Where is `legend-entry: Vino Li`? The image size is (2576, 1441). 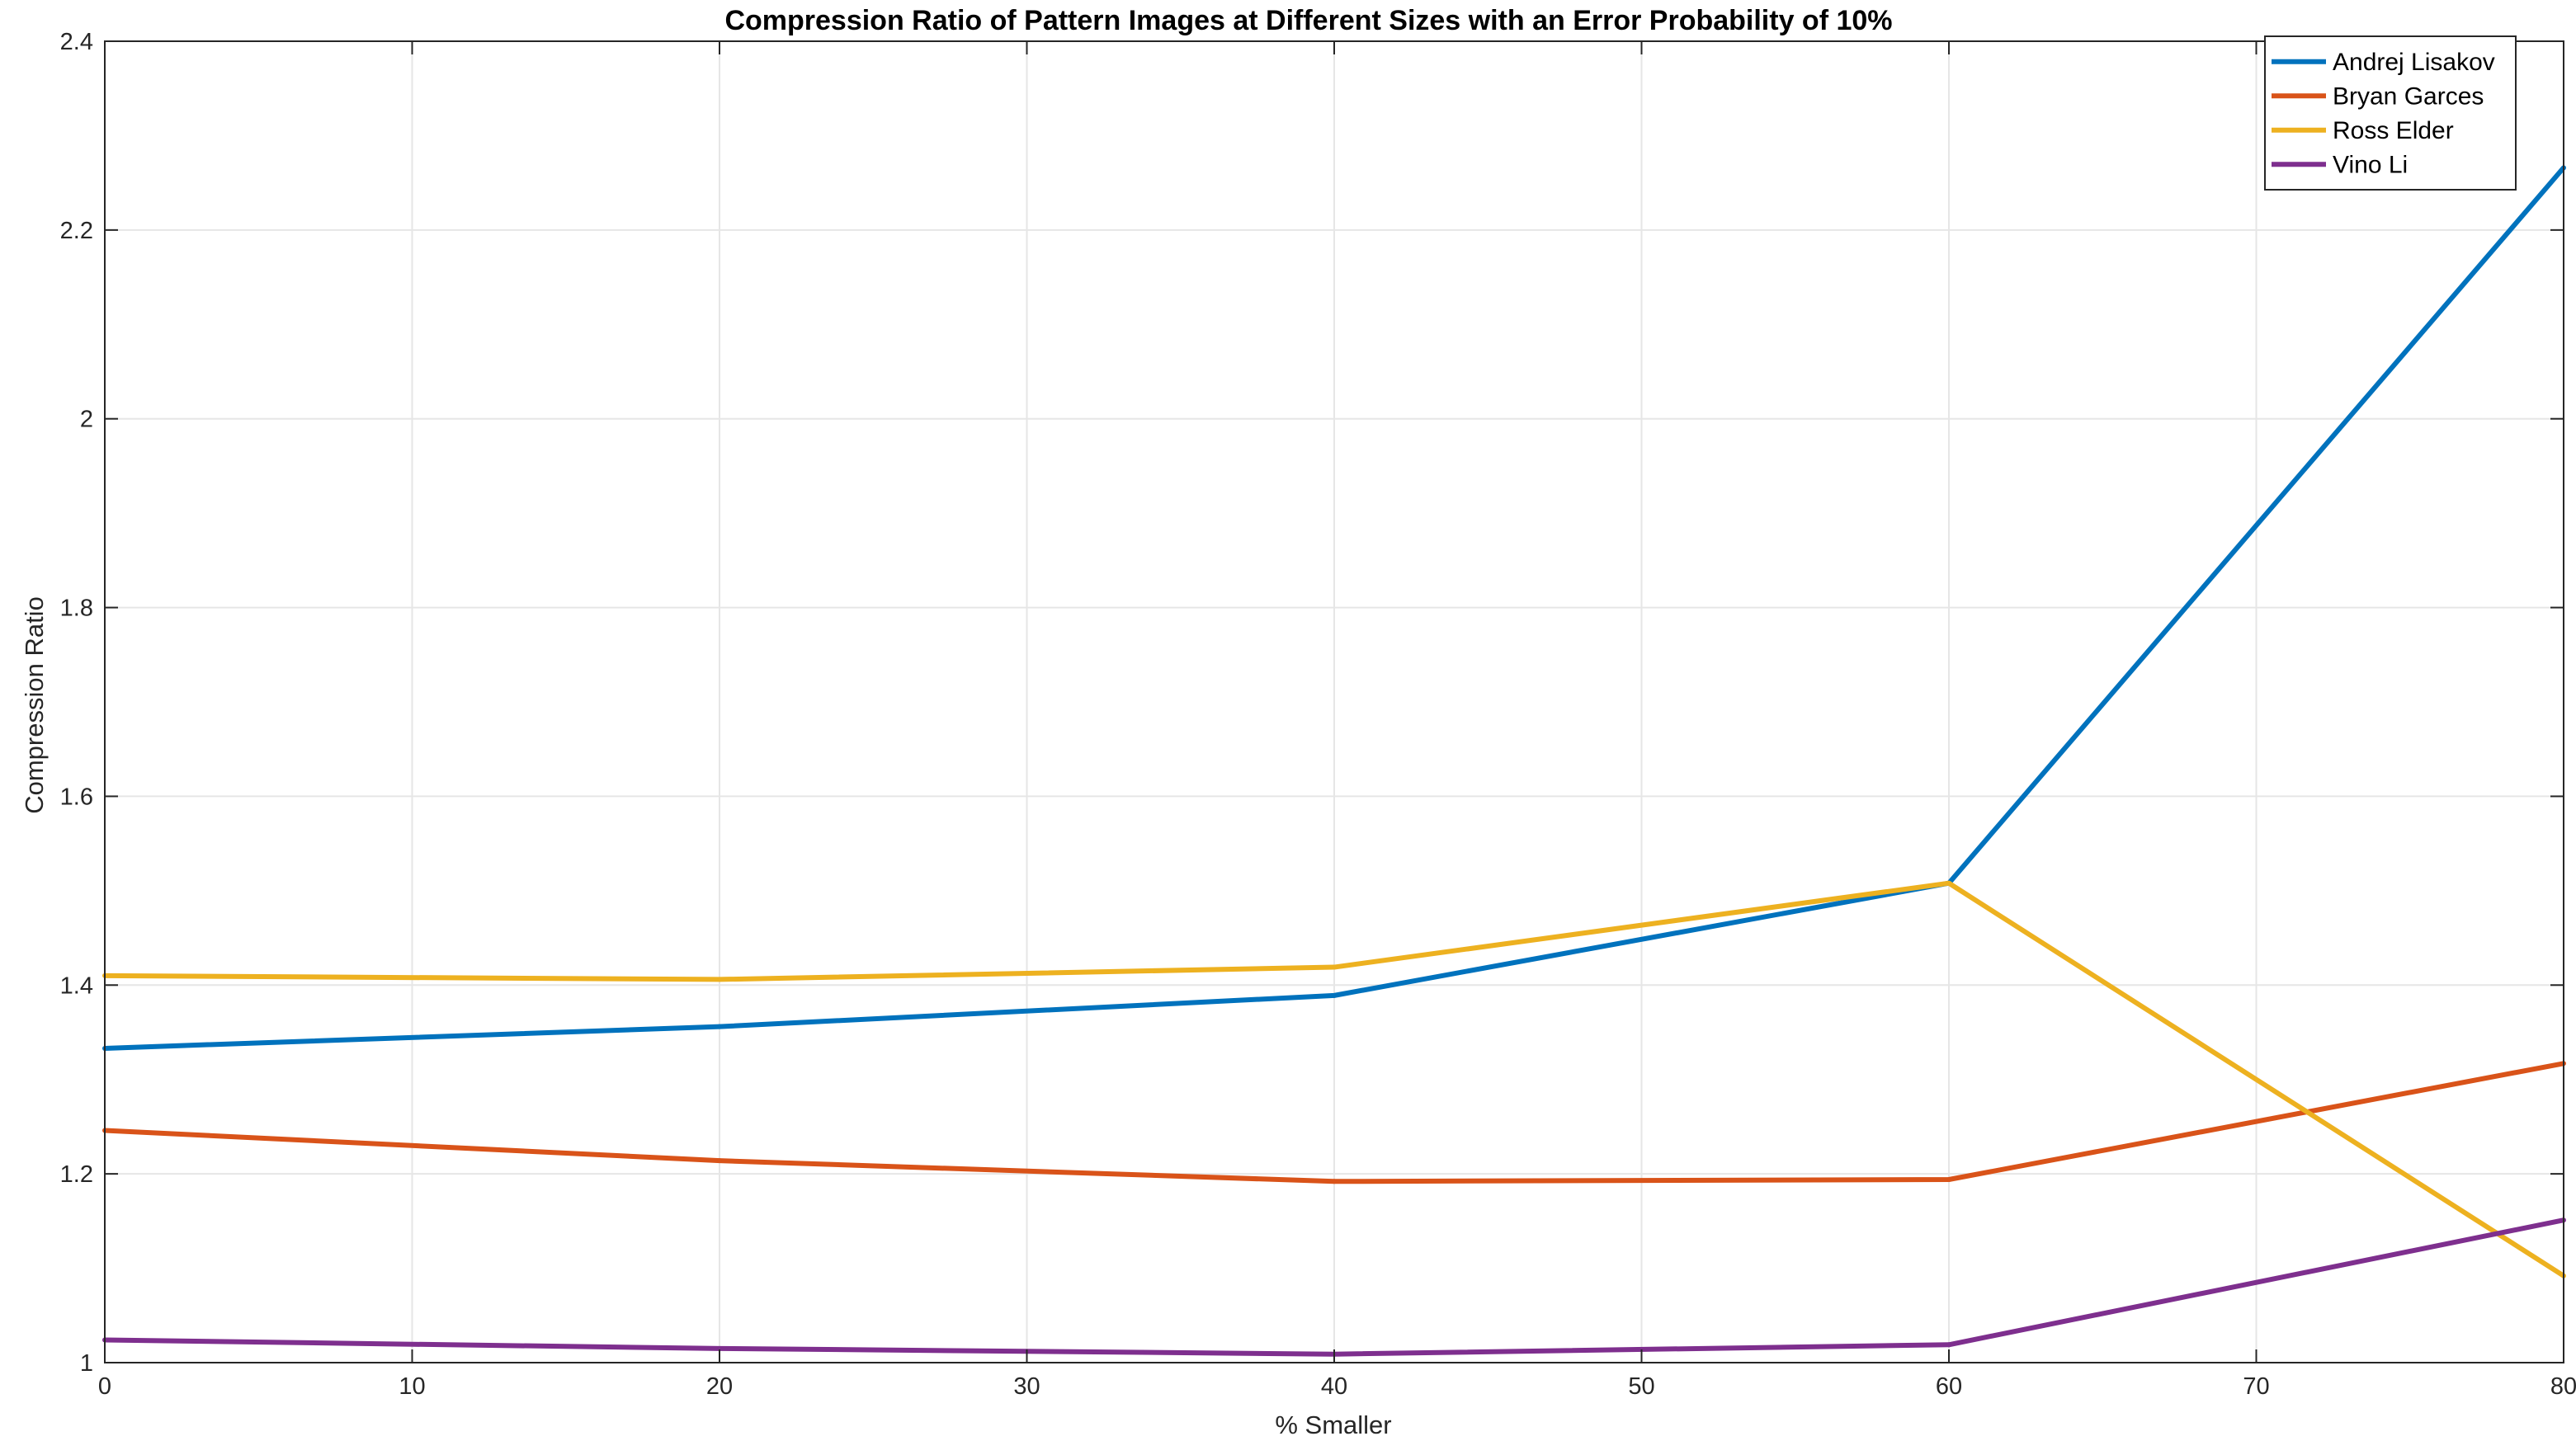
legend-entry: Vino Li is located at coordinates (2340, 164).